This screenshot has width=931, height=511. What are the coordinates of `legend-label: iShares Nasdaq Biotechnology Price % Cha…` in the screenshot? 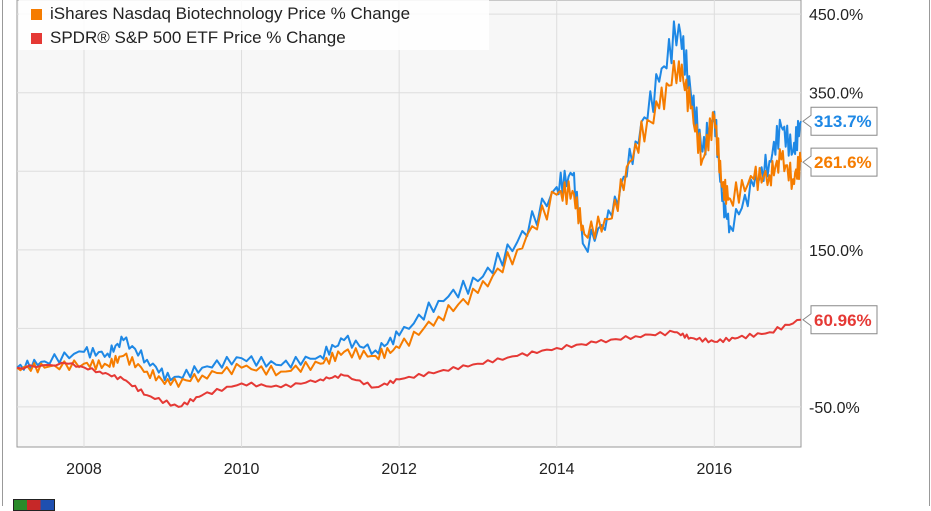 It's located at (230, 13).